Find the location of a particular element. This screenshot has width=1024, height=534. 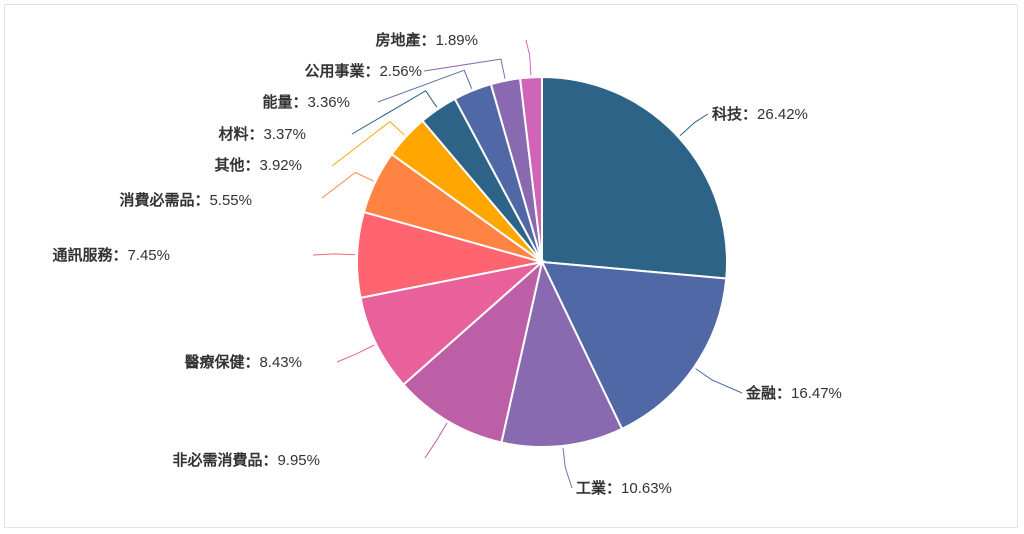

slice-label: 材料：3.37% is located at coordinates (262, 134).